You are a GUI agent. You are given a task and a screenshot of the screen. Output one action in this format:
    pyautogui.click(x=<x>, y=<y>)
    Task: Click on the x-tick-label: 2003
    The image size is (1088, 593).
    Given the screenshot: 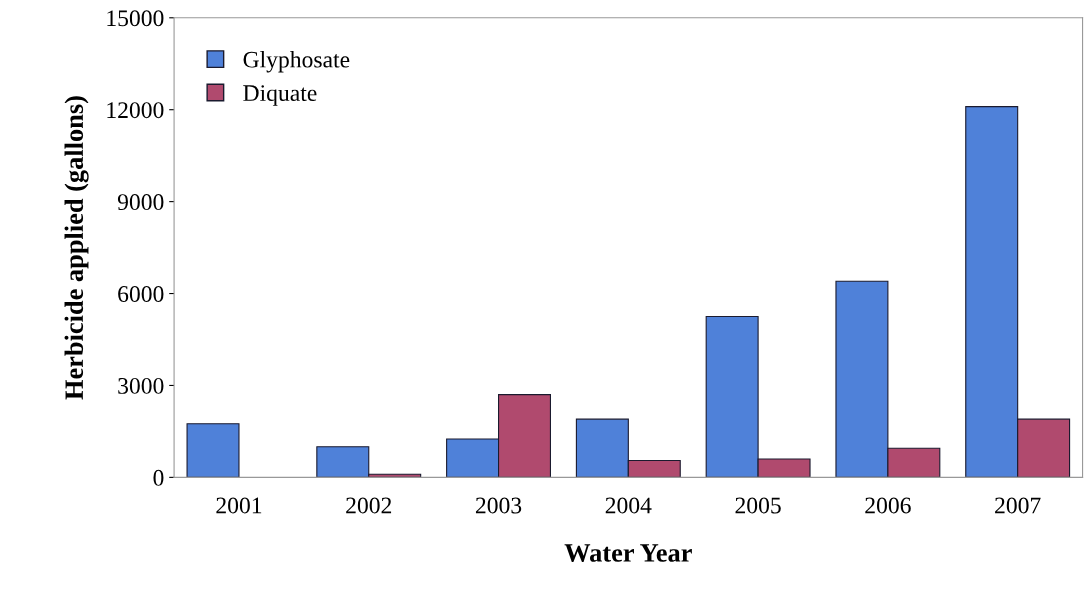 What is the action you would take?
    pyautogui.click(x=498, y=505)
    